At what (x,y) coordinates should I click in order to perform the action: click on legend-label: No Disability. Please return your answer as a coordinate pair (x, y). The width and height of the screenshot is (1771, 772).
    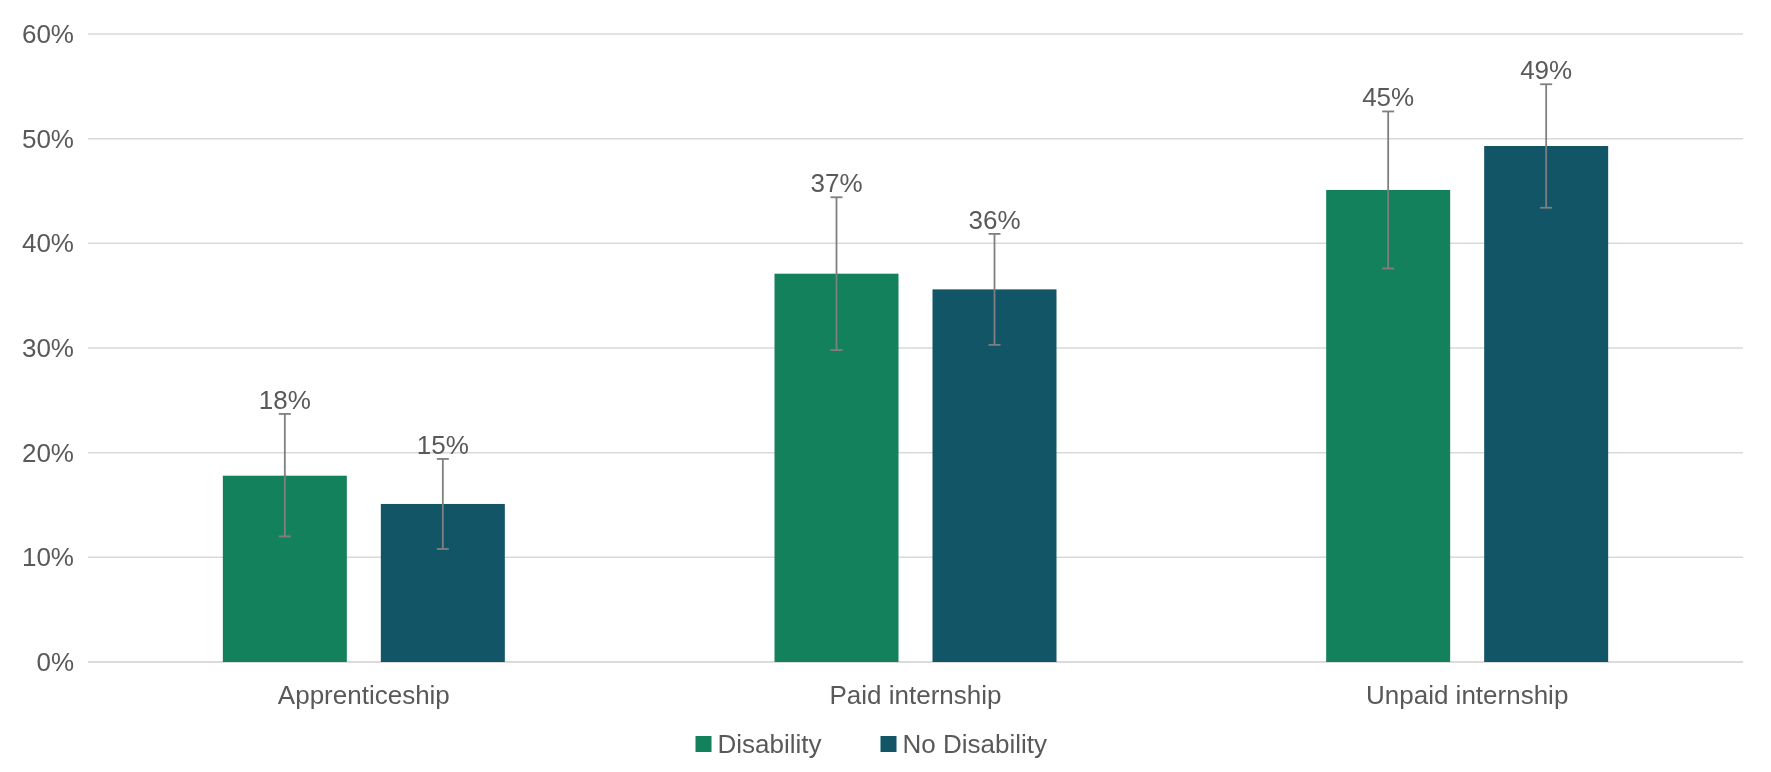
    Looking at the image, I should click on (974, 744).